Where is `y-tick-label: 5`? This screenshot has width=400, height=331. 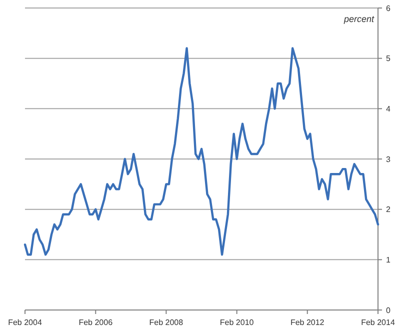 y-tick-label: 5 is located at coordinates (388, 59).